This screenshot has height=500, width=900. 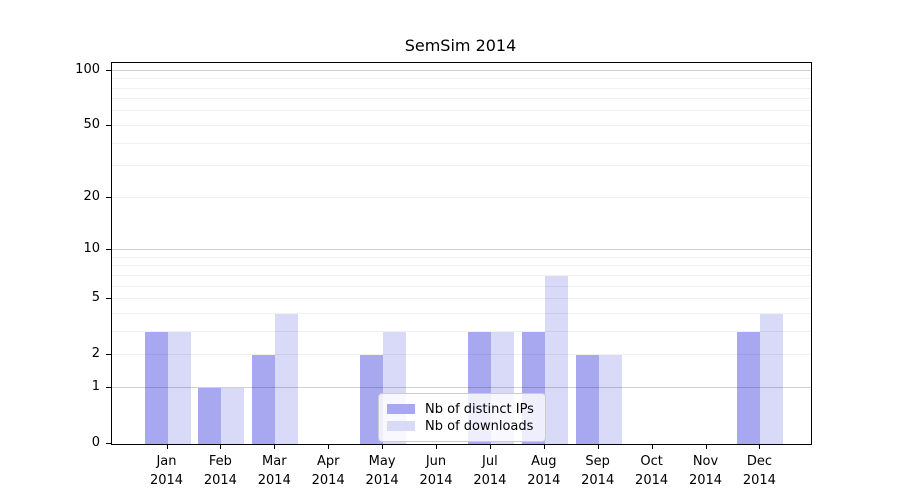 I want to click on x-tick-jul, so click(x=490, y=446).